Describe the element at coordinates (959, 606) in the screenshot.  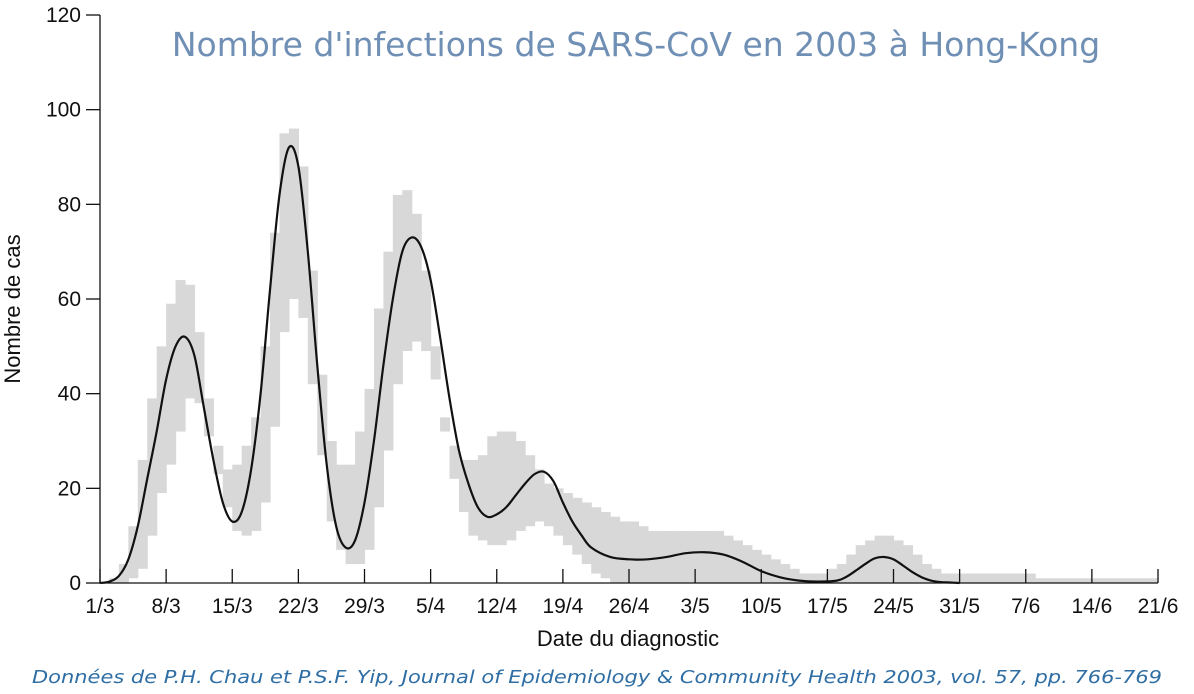
I see `x-tick-label: 31/5` at that location.